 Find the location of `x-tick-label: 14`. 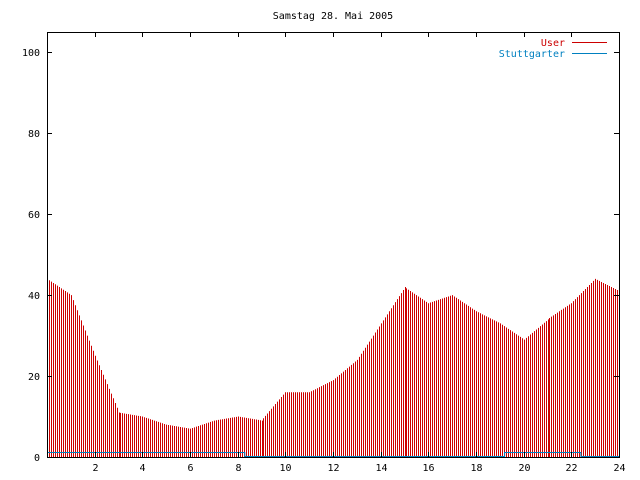

x-tick-label: 14 is located at coordinates (381, 468).